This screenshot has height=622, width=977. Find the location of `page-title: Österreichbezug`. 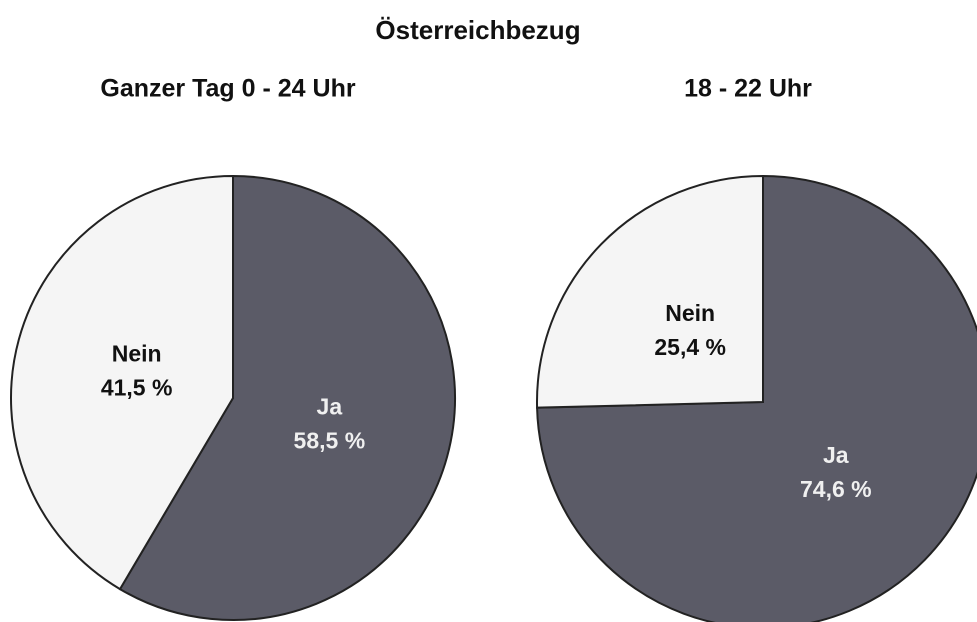

page-title: Österreichbezug is located at coordinates (477, 30).